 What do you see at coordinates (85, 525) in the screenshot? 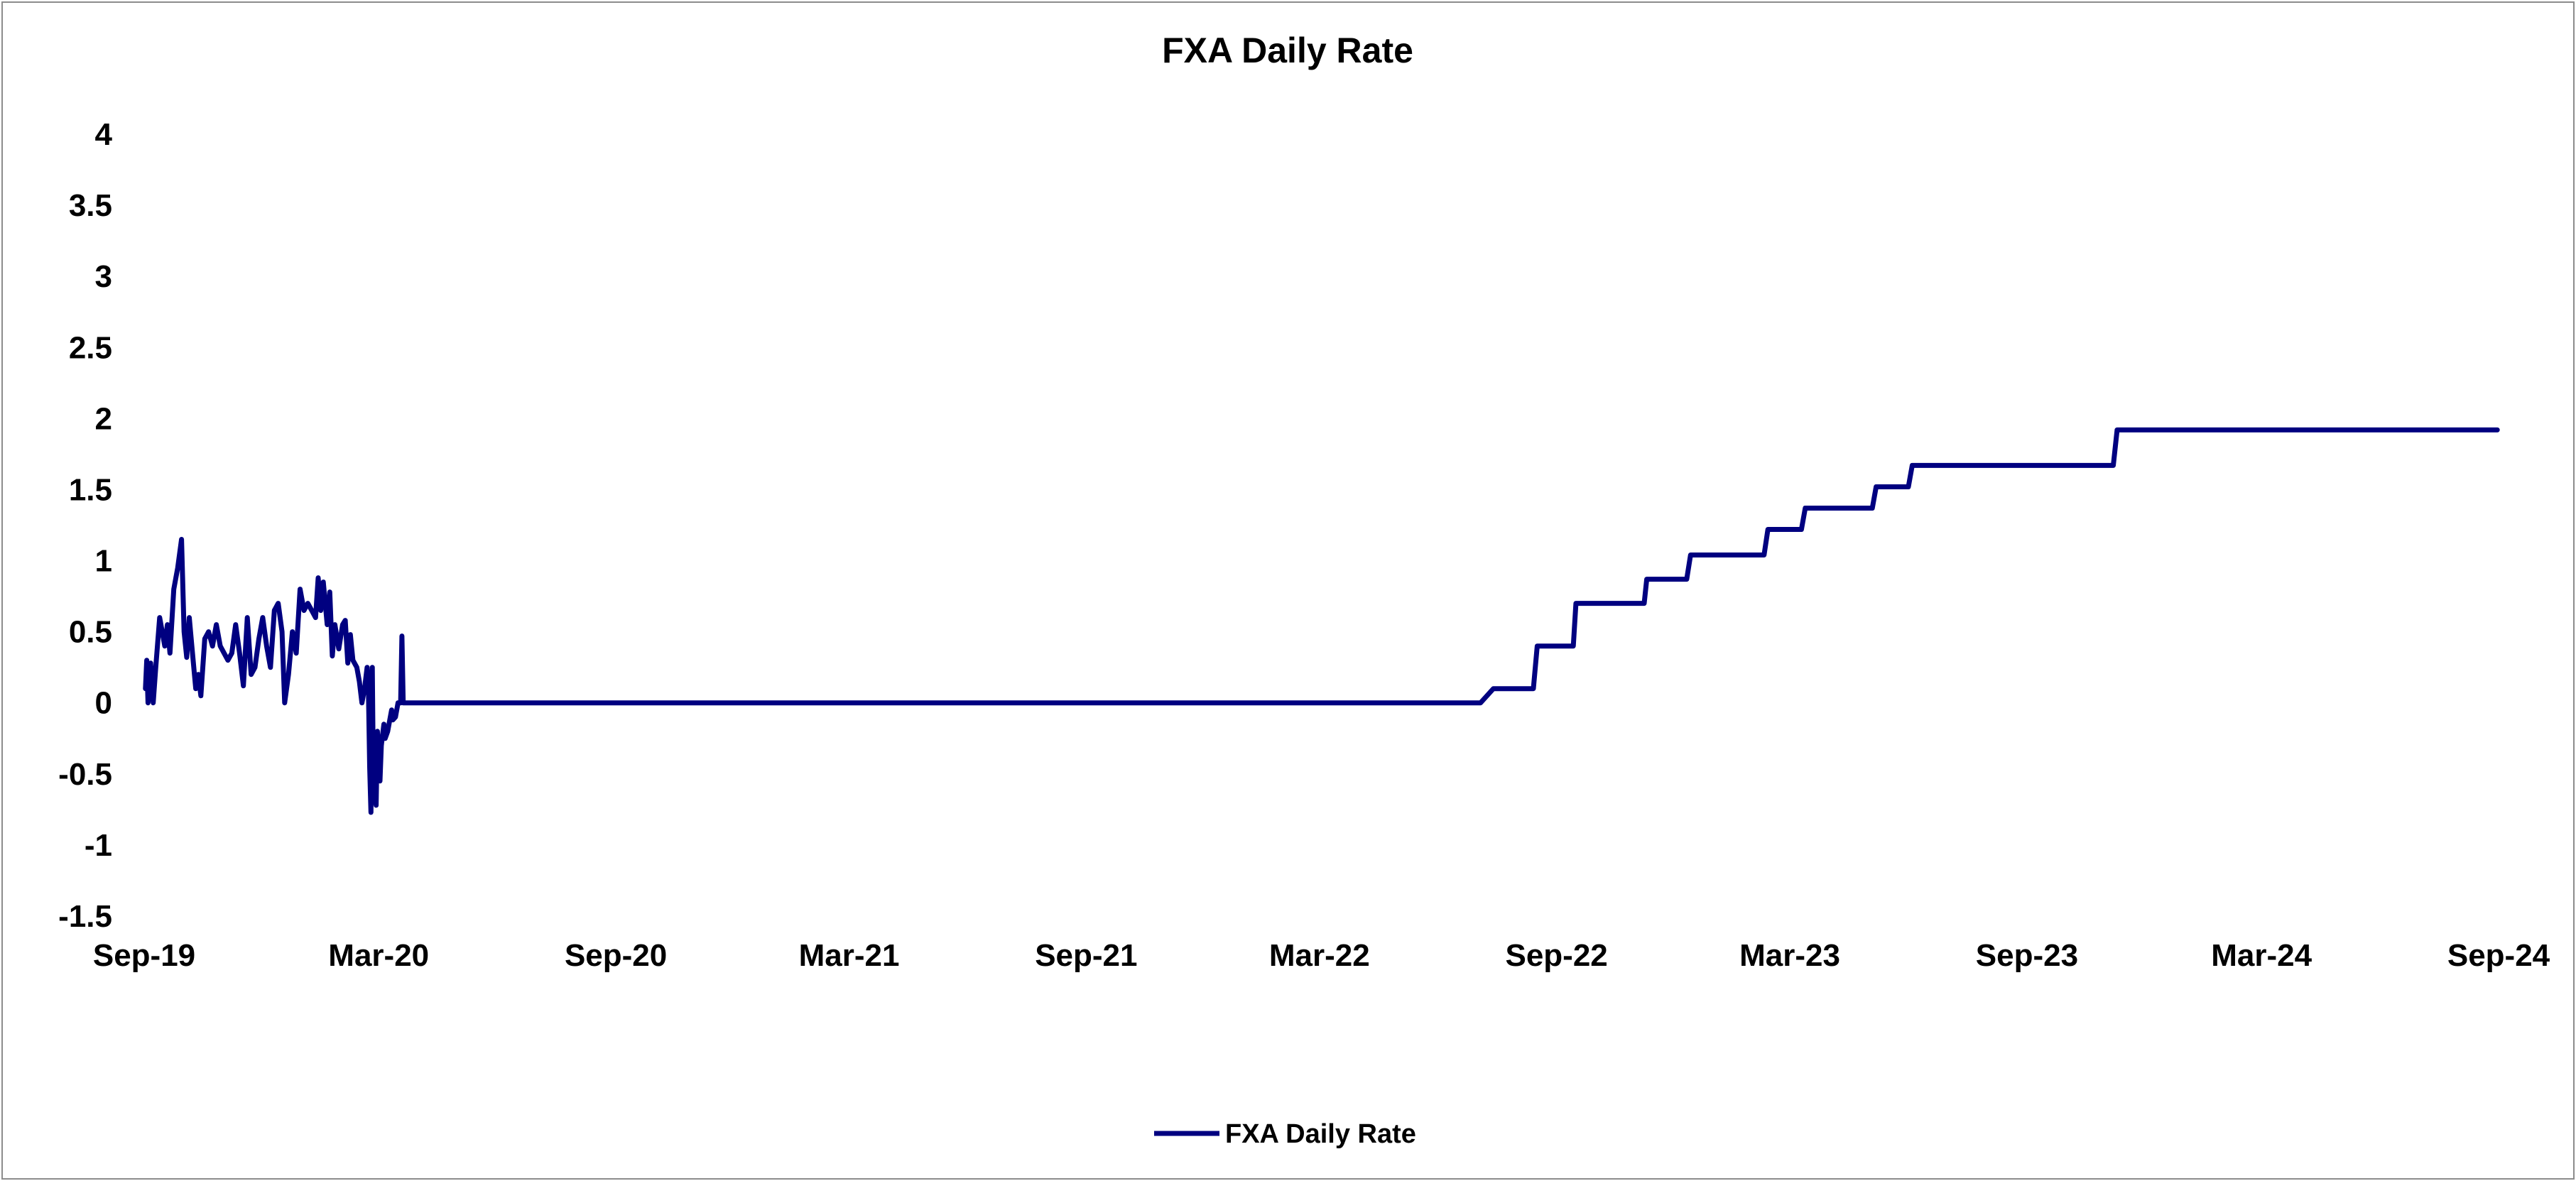
I see `y-axis-ticks: 4 3.5 3 2.5 2 1.5 1 0.5 0 -0.5 -1 -1.5` at bounding box center [85, 525].